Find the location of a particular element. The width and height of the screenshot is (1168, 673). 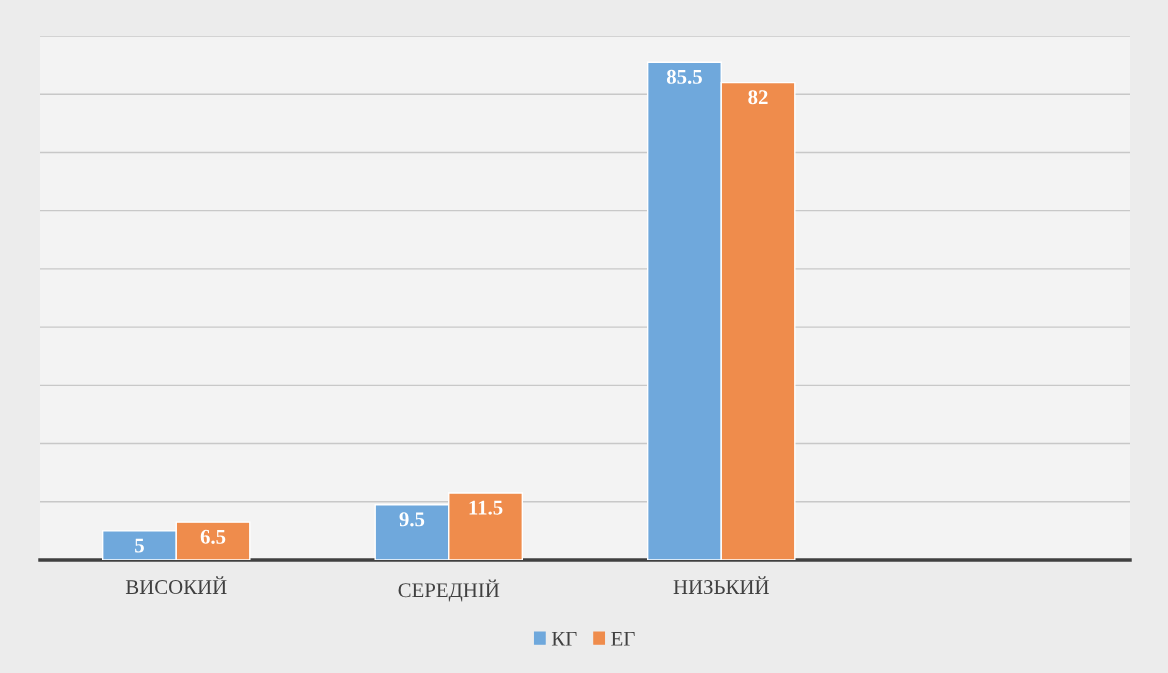

x-tick-label: НИЗЬКИЙ is located at coordinates (721, 585).